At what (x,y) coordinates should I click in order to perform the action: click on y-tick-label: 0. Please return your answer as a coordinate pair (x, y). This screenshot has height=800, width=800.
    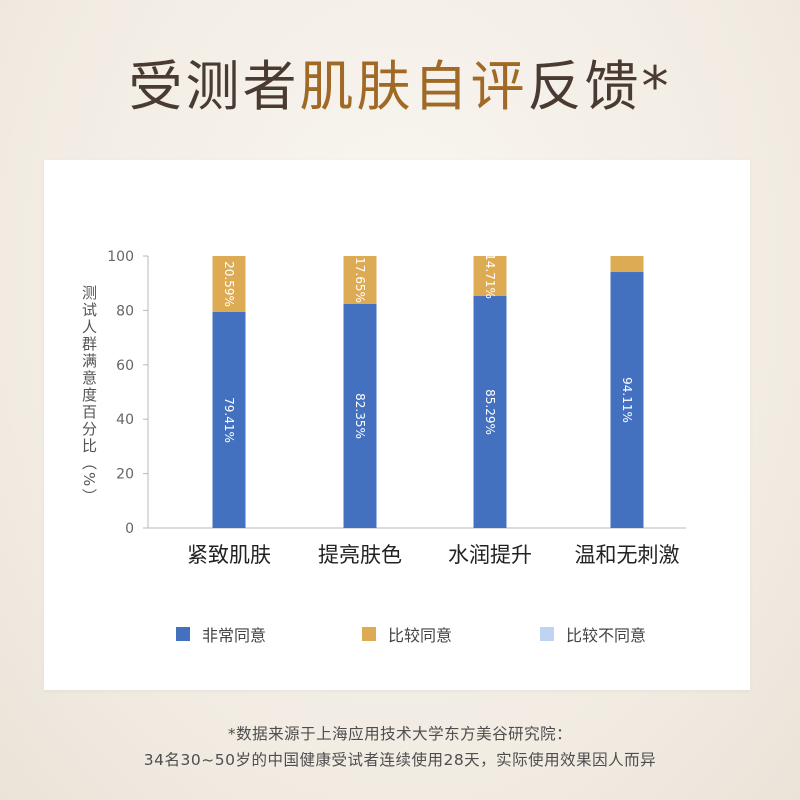
    Looking at the image, I should click on (129, 529).